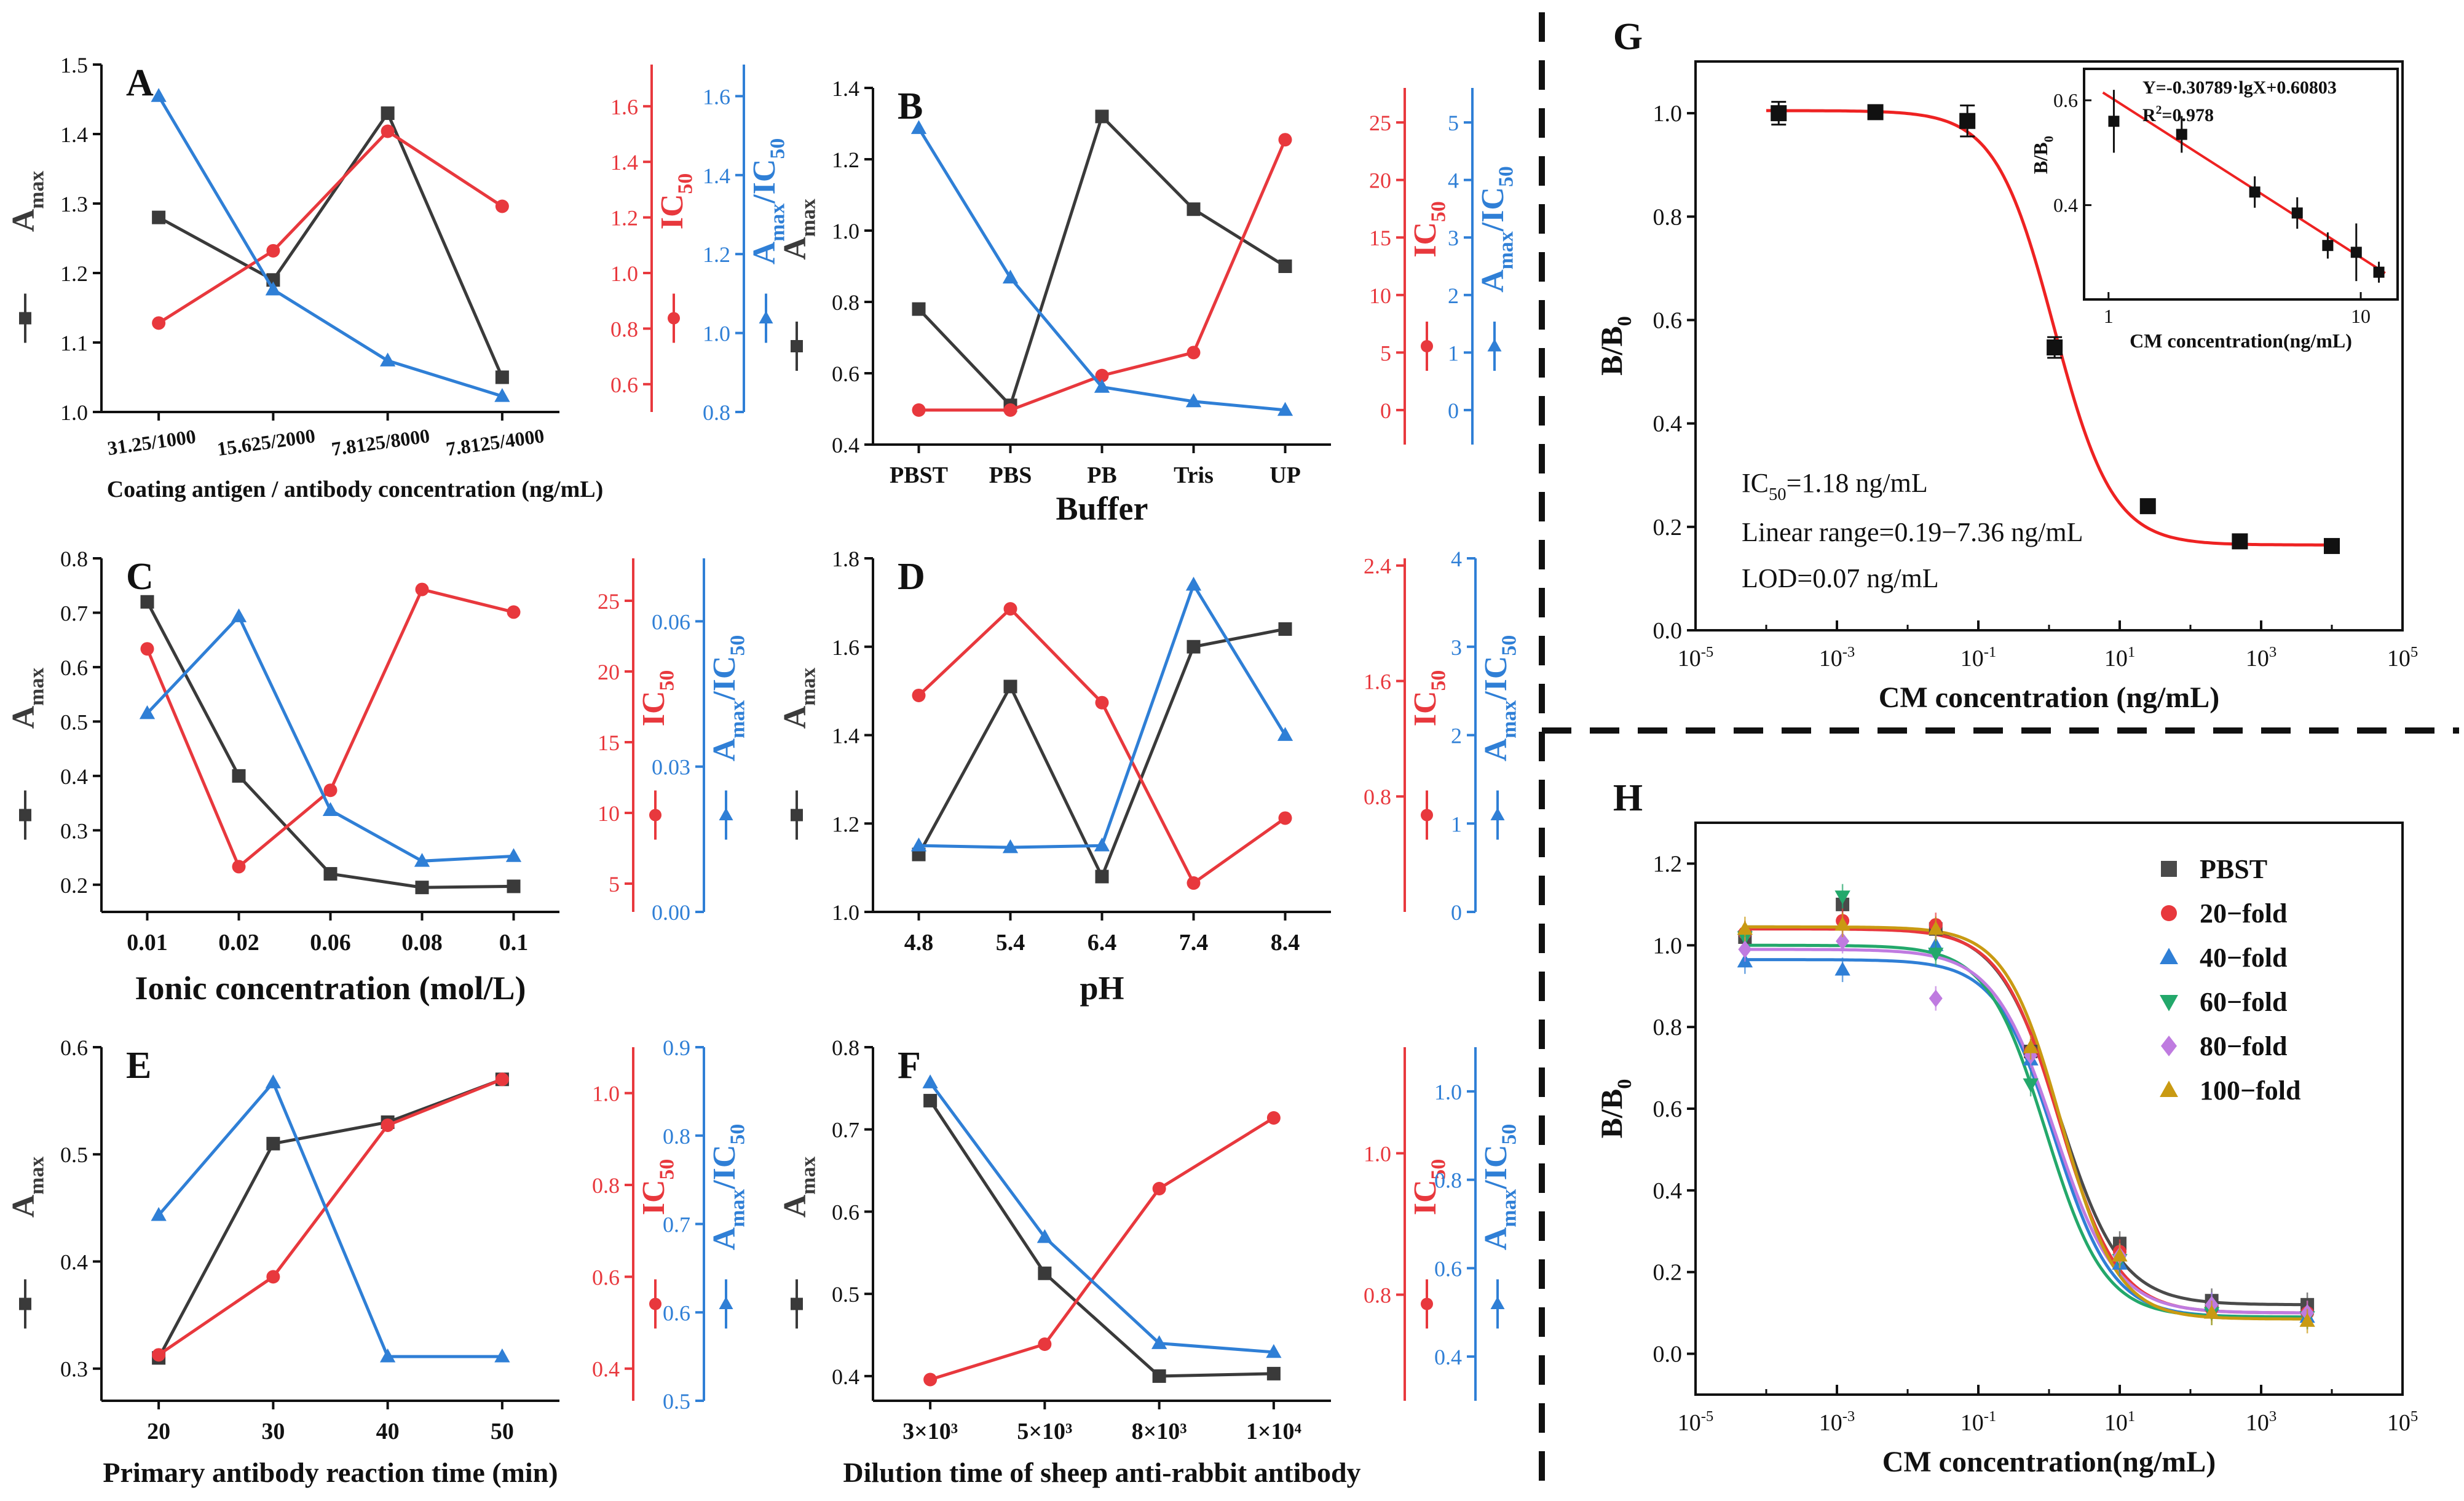  I want to click on panel-label: E, so click(139, 1066).